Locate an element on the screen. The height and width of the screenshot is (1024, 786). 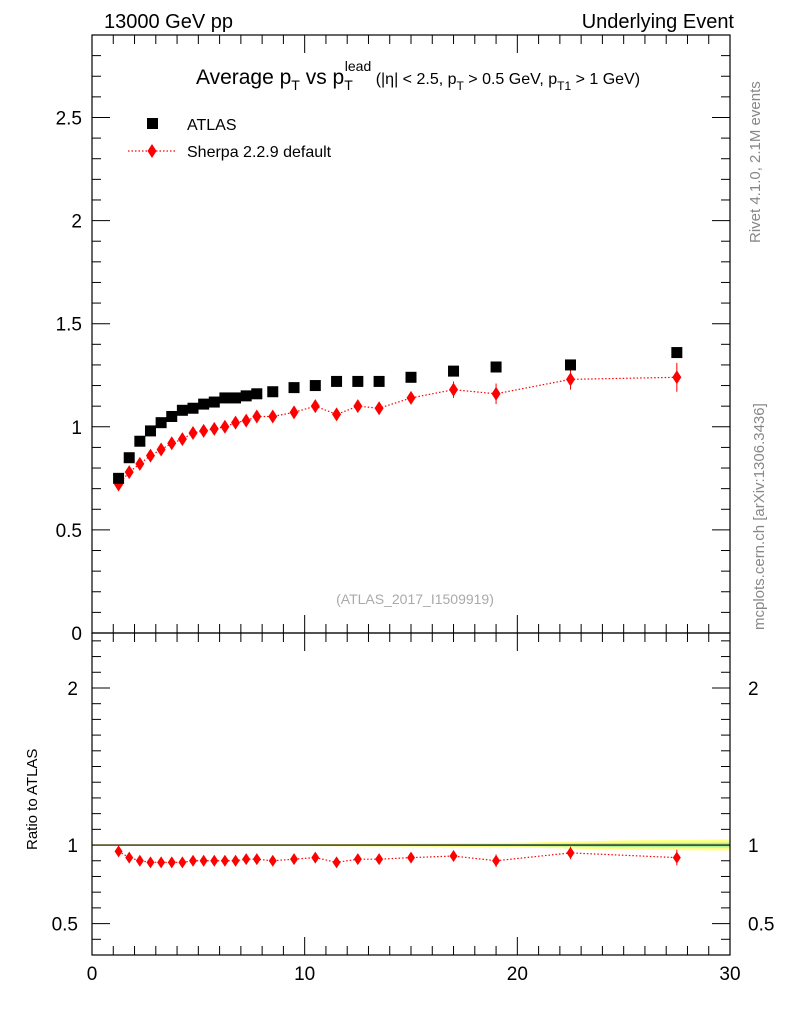
legend-atlas-marker is located at coordinates (152, 123).